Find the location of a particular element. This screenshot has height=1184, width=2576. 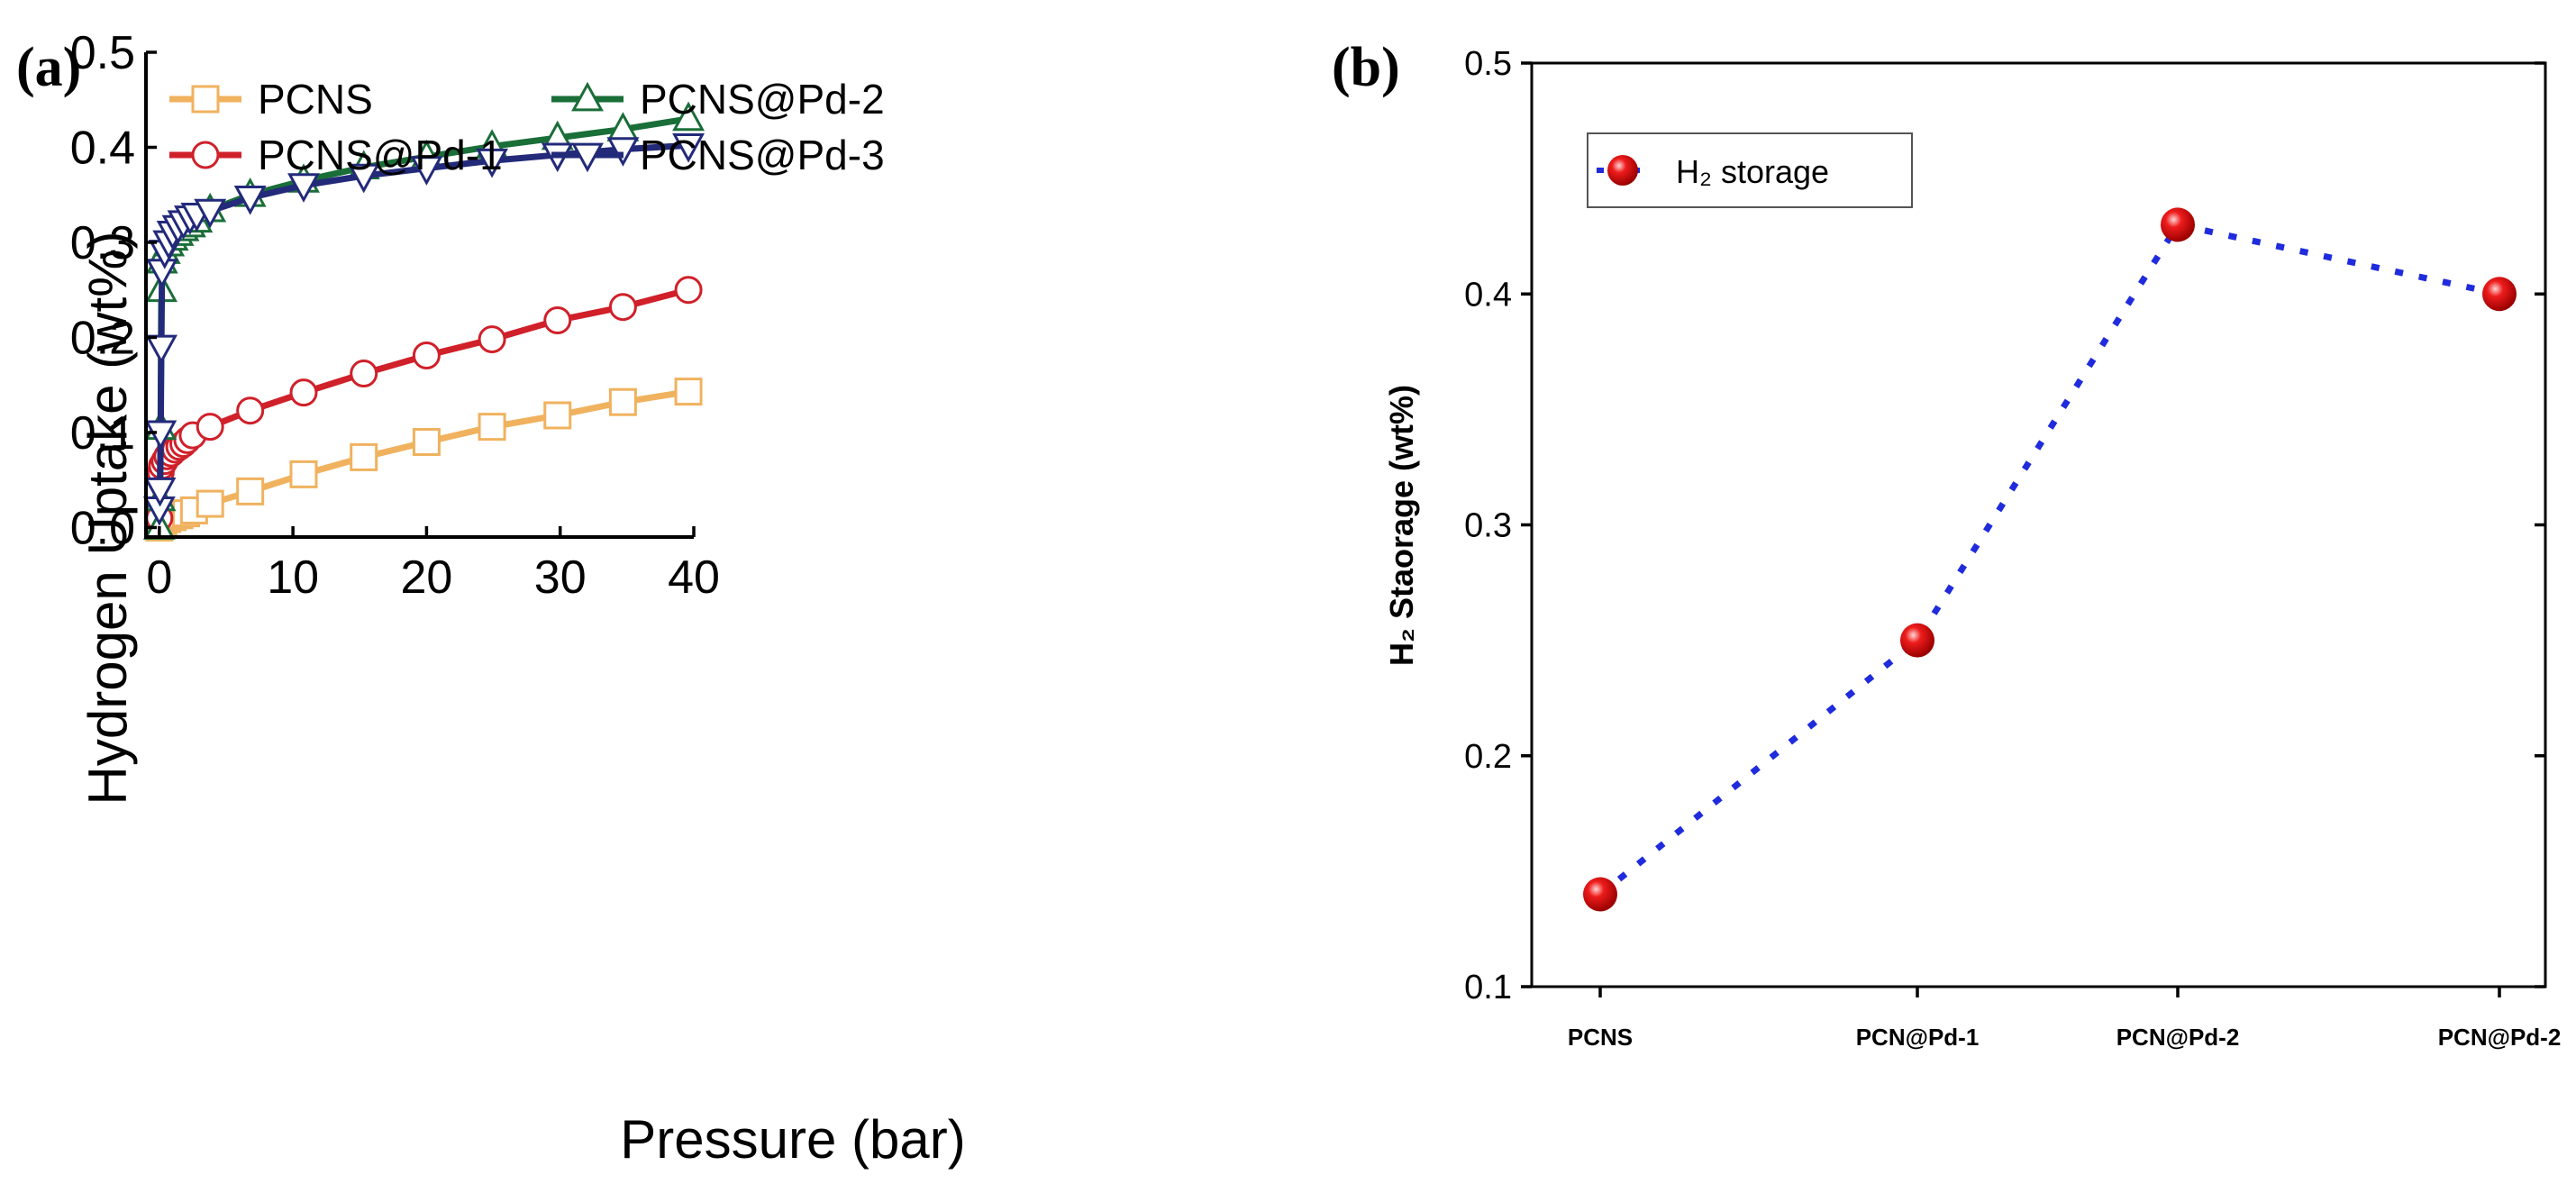

b-legend-marker is located at coordinates (1622, 170).